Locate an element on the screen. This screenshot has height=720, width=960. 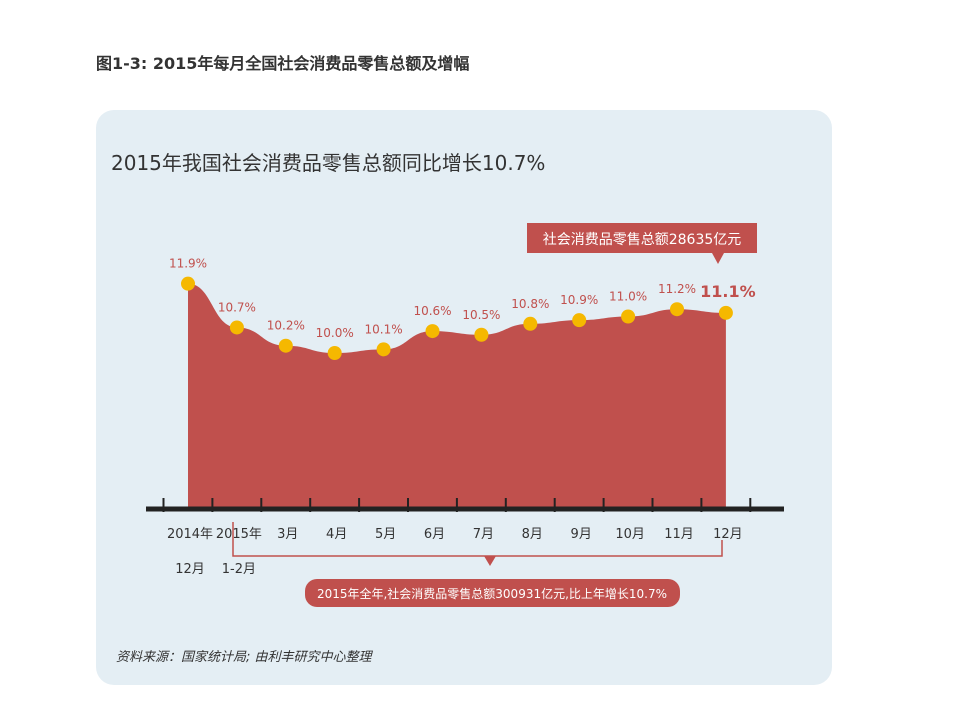
bottom-callout-text: 2015年全年,社会消费品零售总额300931亿元,比上年增长10.7% is located at coordinates (492, 593).